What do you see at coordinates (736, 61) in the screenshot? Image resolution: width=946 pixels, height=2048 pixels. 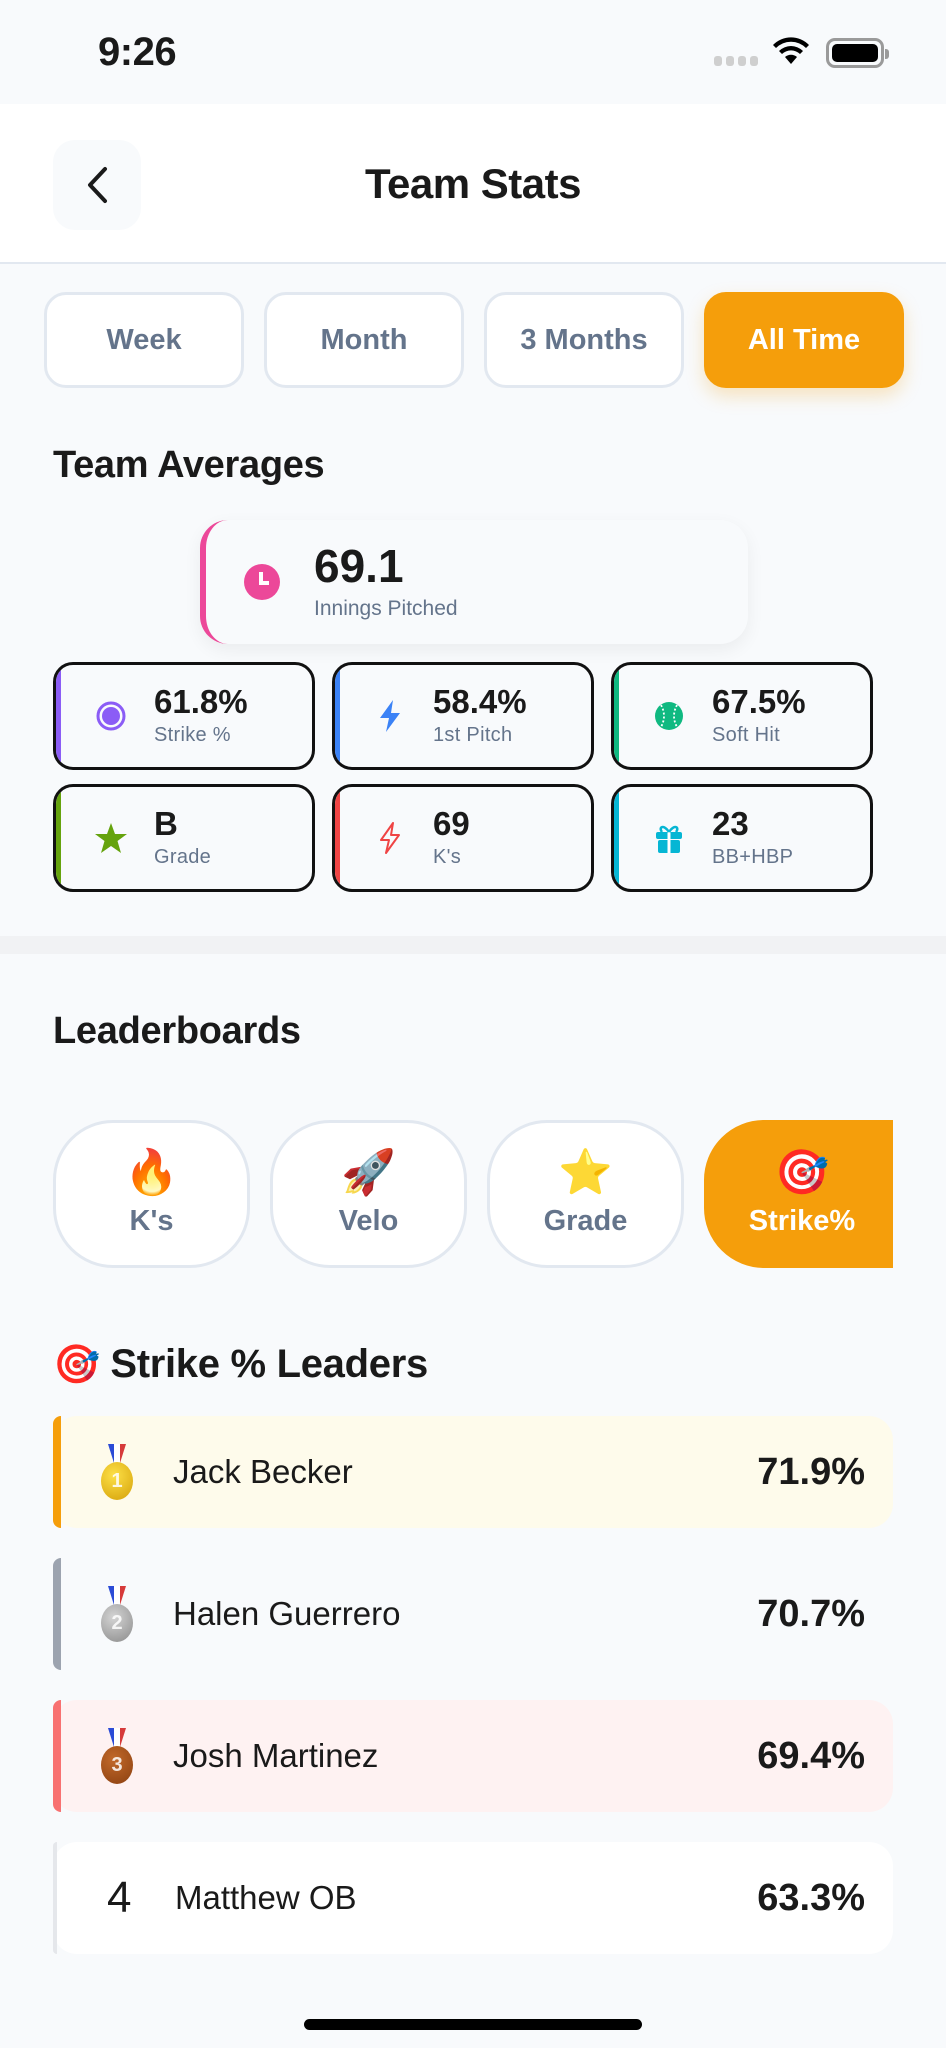 I see `cellular-signal-icon` at bounding box center [736, 61].